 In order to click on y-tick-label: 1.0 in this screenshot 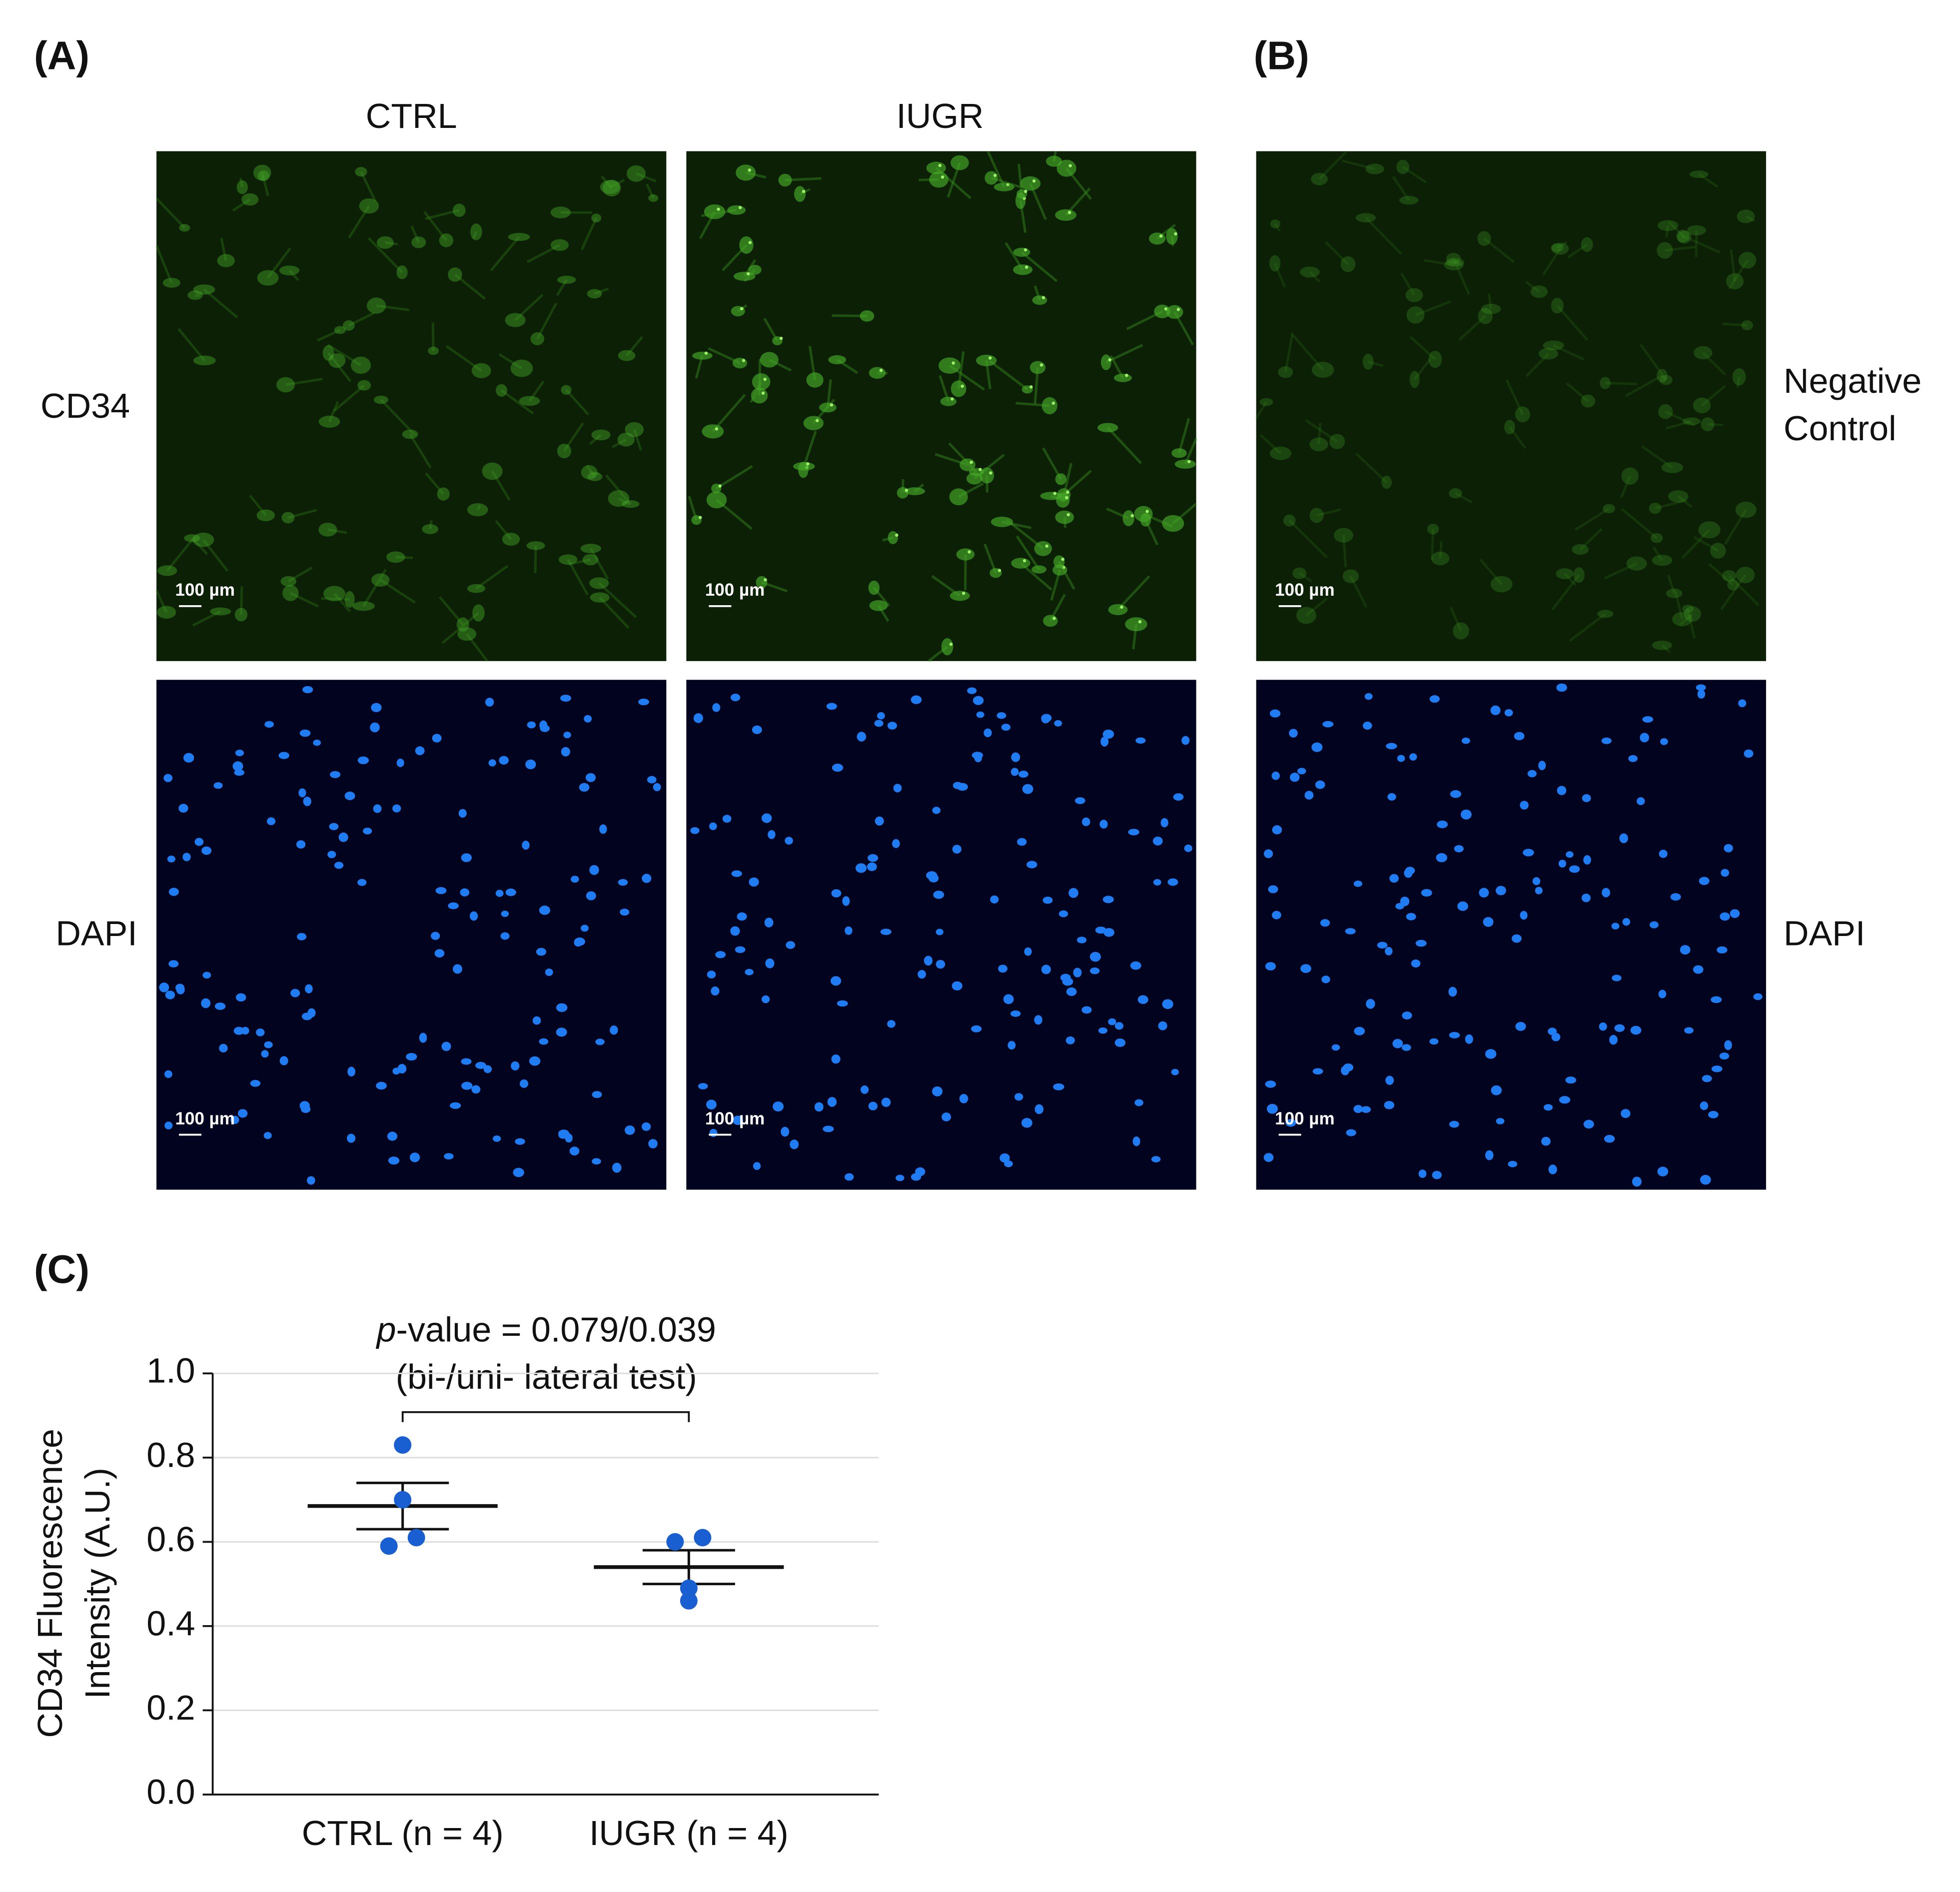, I will do `click(171, 1371)`.